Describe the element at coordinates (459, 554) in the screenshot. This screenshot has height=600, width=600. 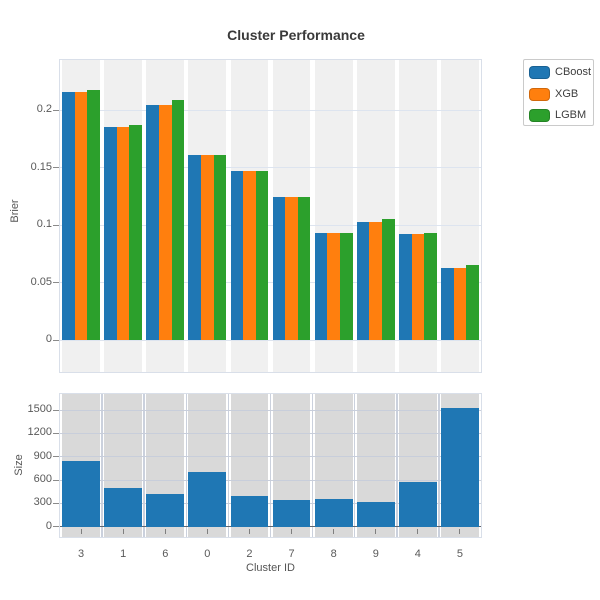
I see `x-tick-label: 5` at that location.